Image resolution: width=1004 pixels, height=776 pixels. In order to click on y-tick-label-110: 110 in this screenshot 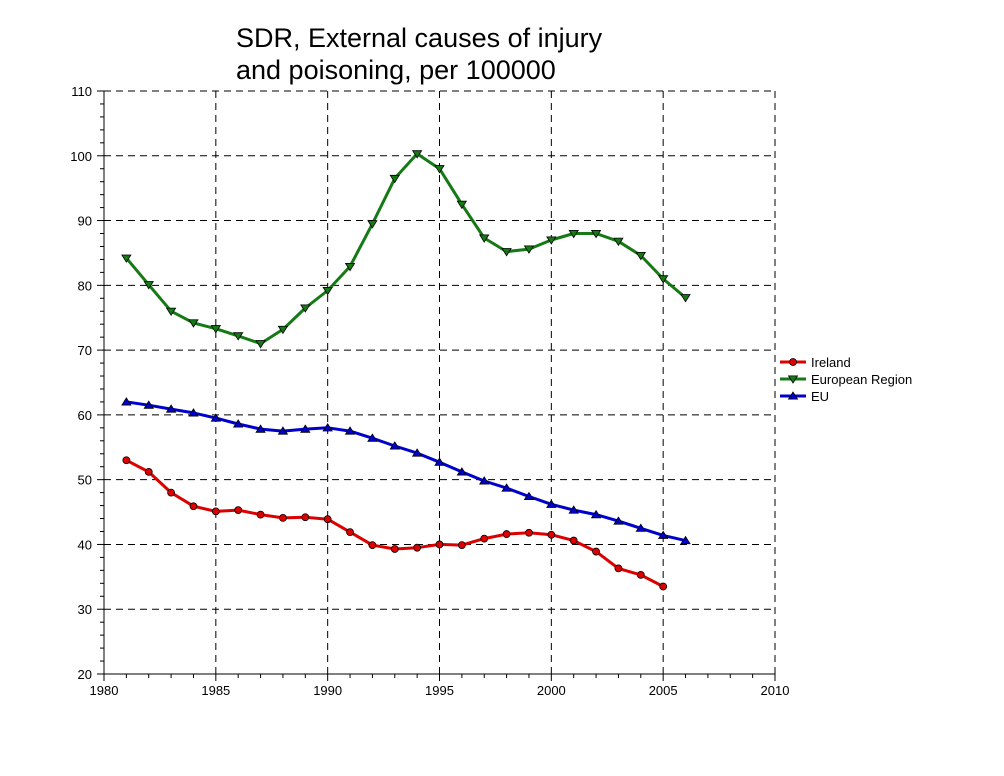, I will do `click(81, 91)`.